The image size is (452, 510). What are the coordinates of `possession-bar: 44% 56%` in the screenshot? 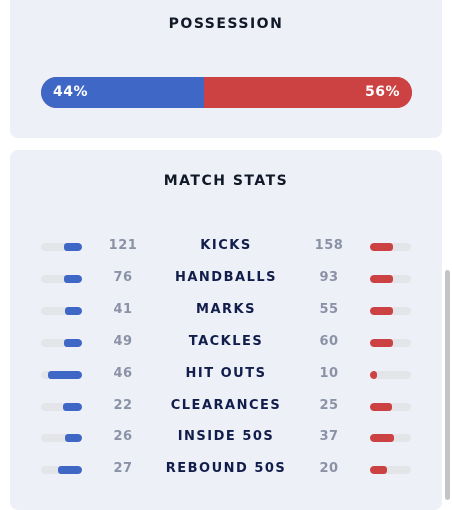 It's located at (226, 92).